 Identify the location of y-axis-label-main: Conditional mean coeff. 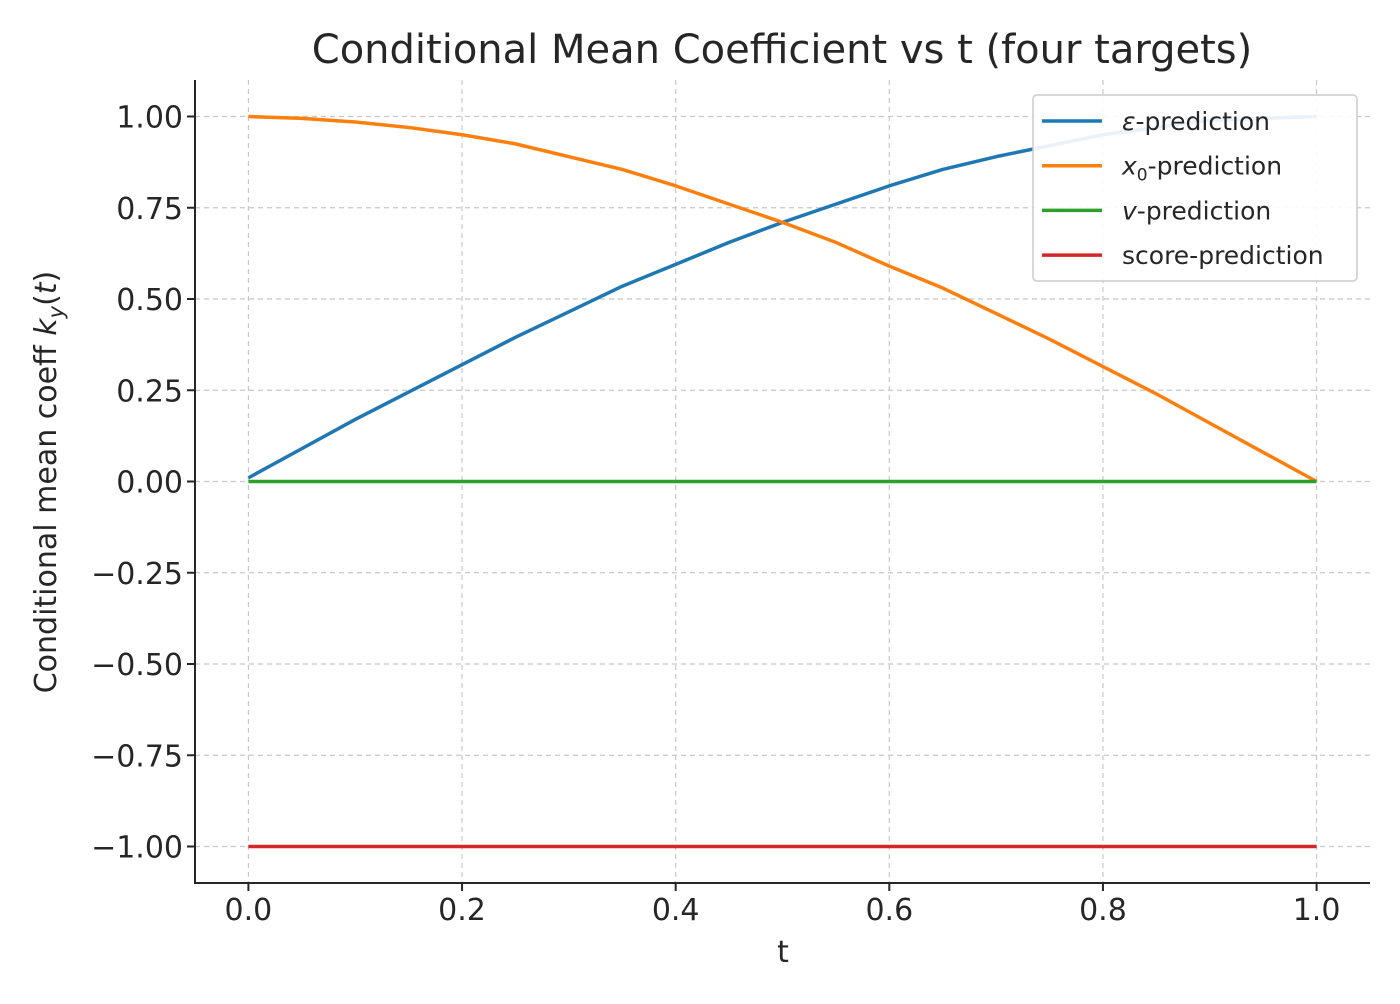
(46, 515).